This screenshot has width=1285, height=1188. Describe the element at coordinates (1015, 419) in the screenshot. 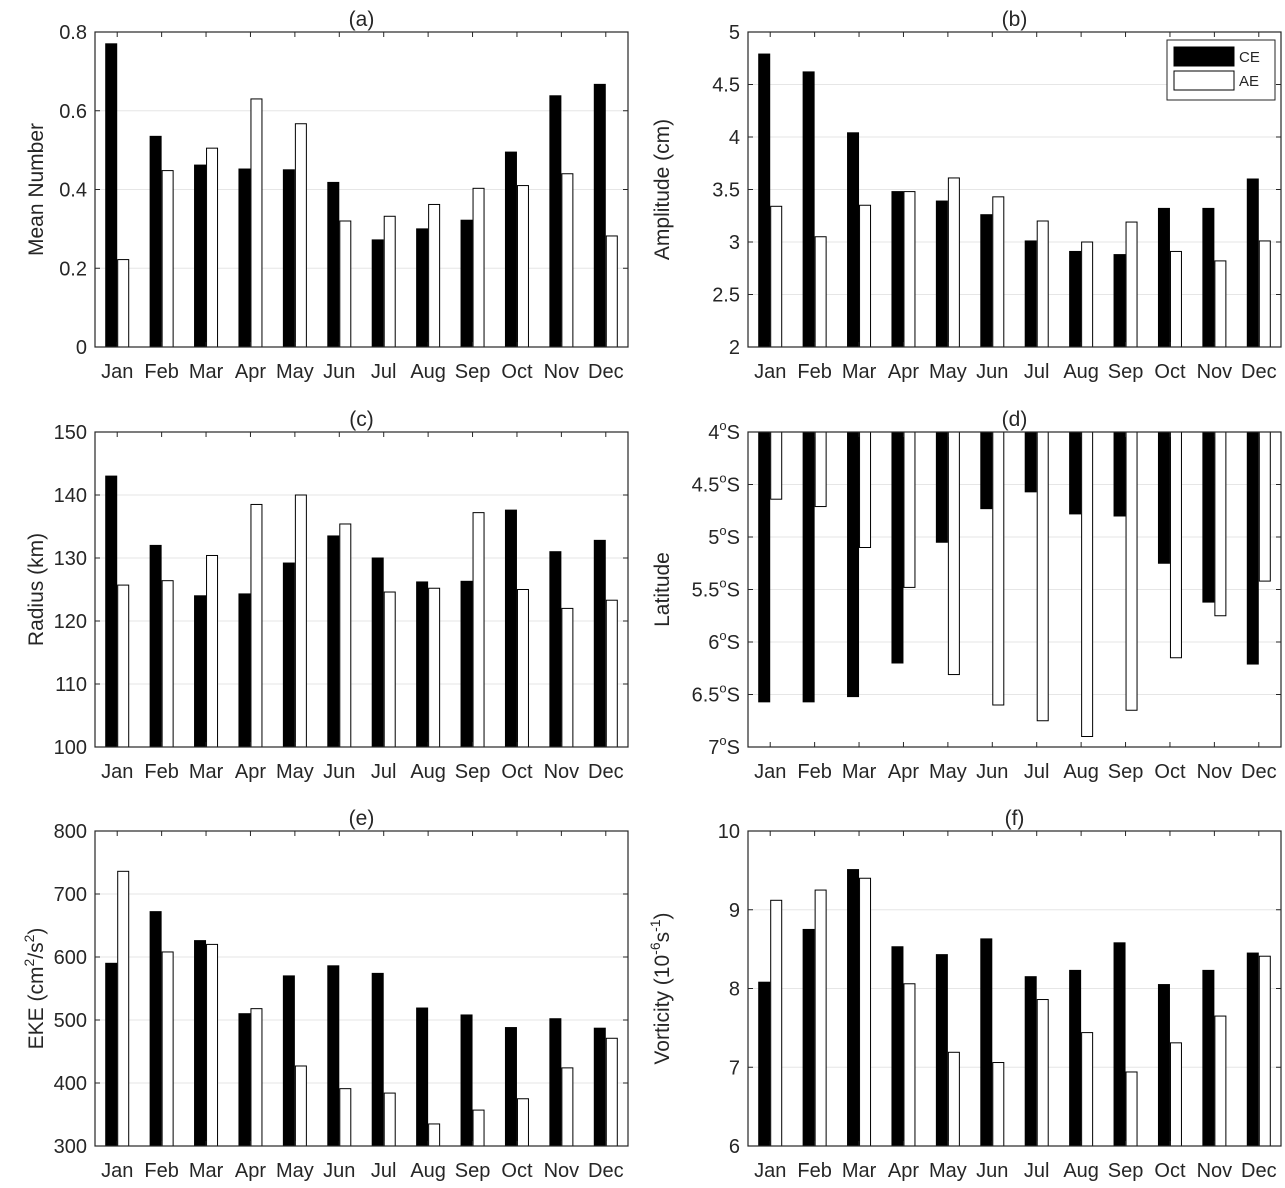

I see `panel-title: (d)` at that location.